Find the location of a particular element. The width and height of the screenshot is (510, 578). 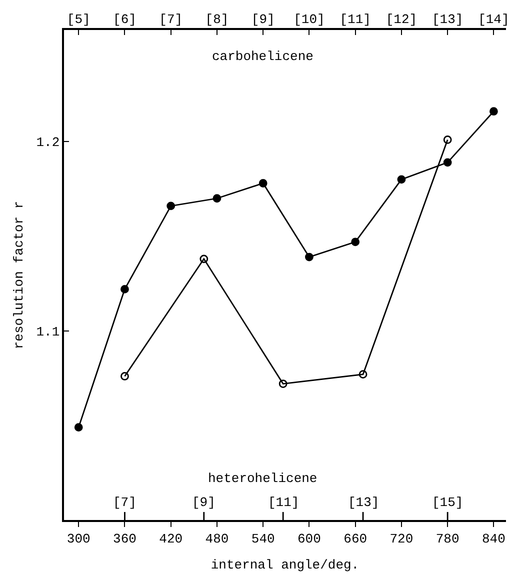

x2-tick-label: [10] is located at coordinates (309, 20).